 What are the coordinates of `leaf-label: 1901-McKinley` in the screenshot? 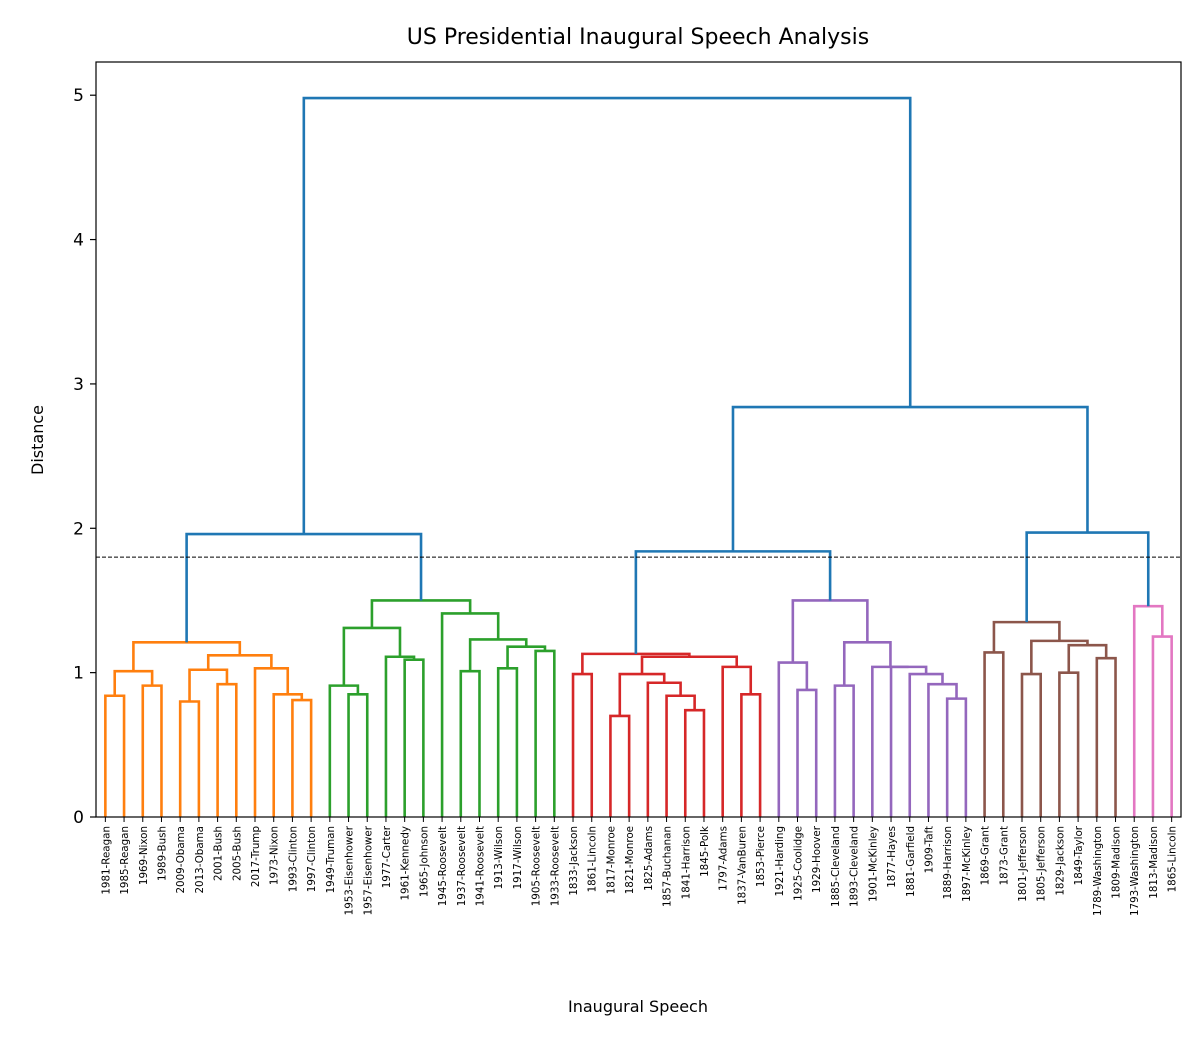 It's located at (873, 864).